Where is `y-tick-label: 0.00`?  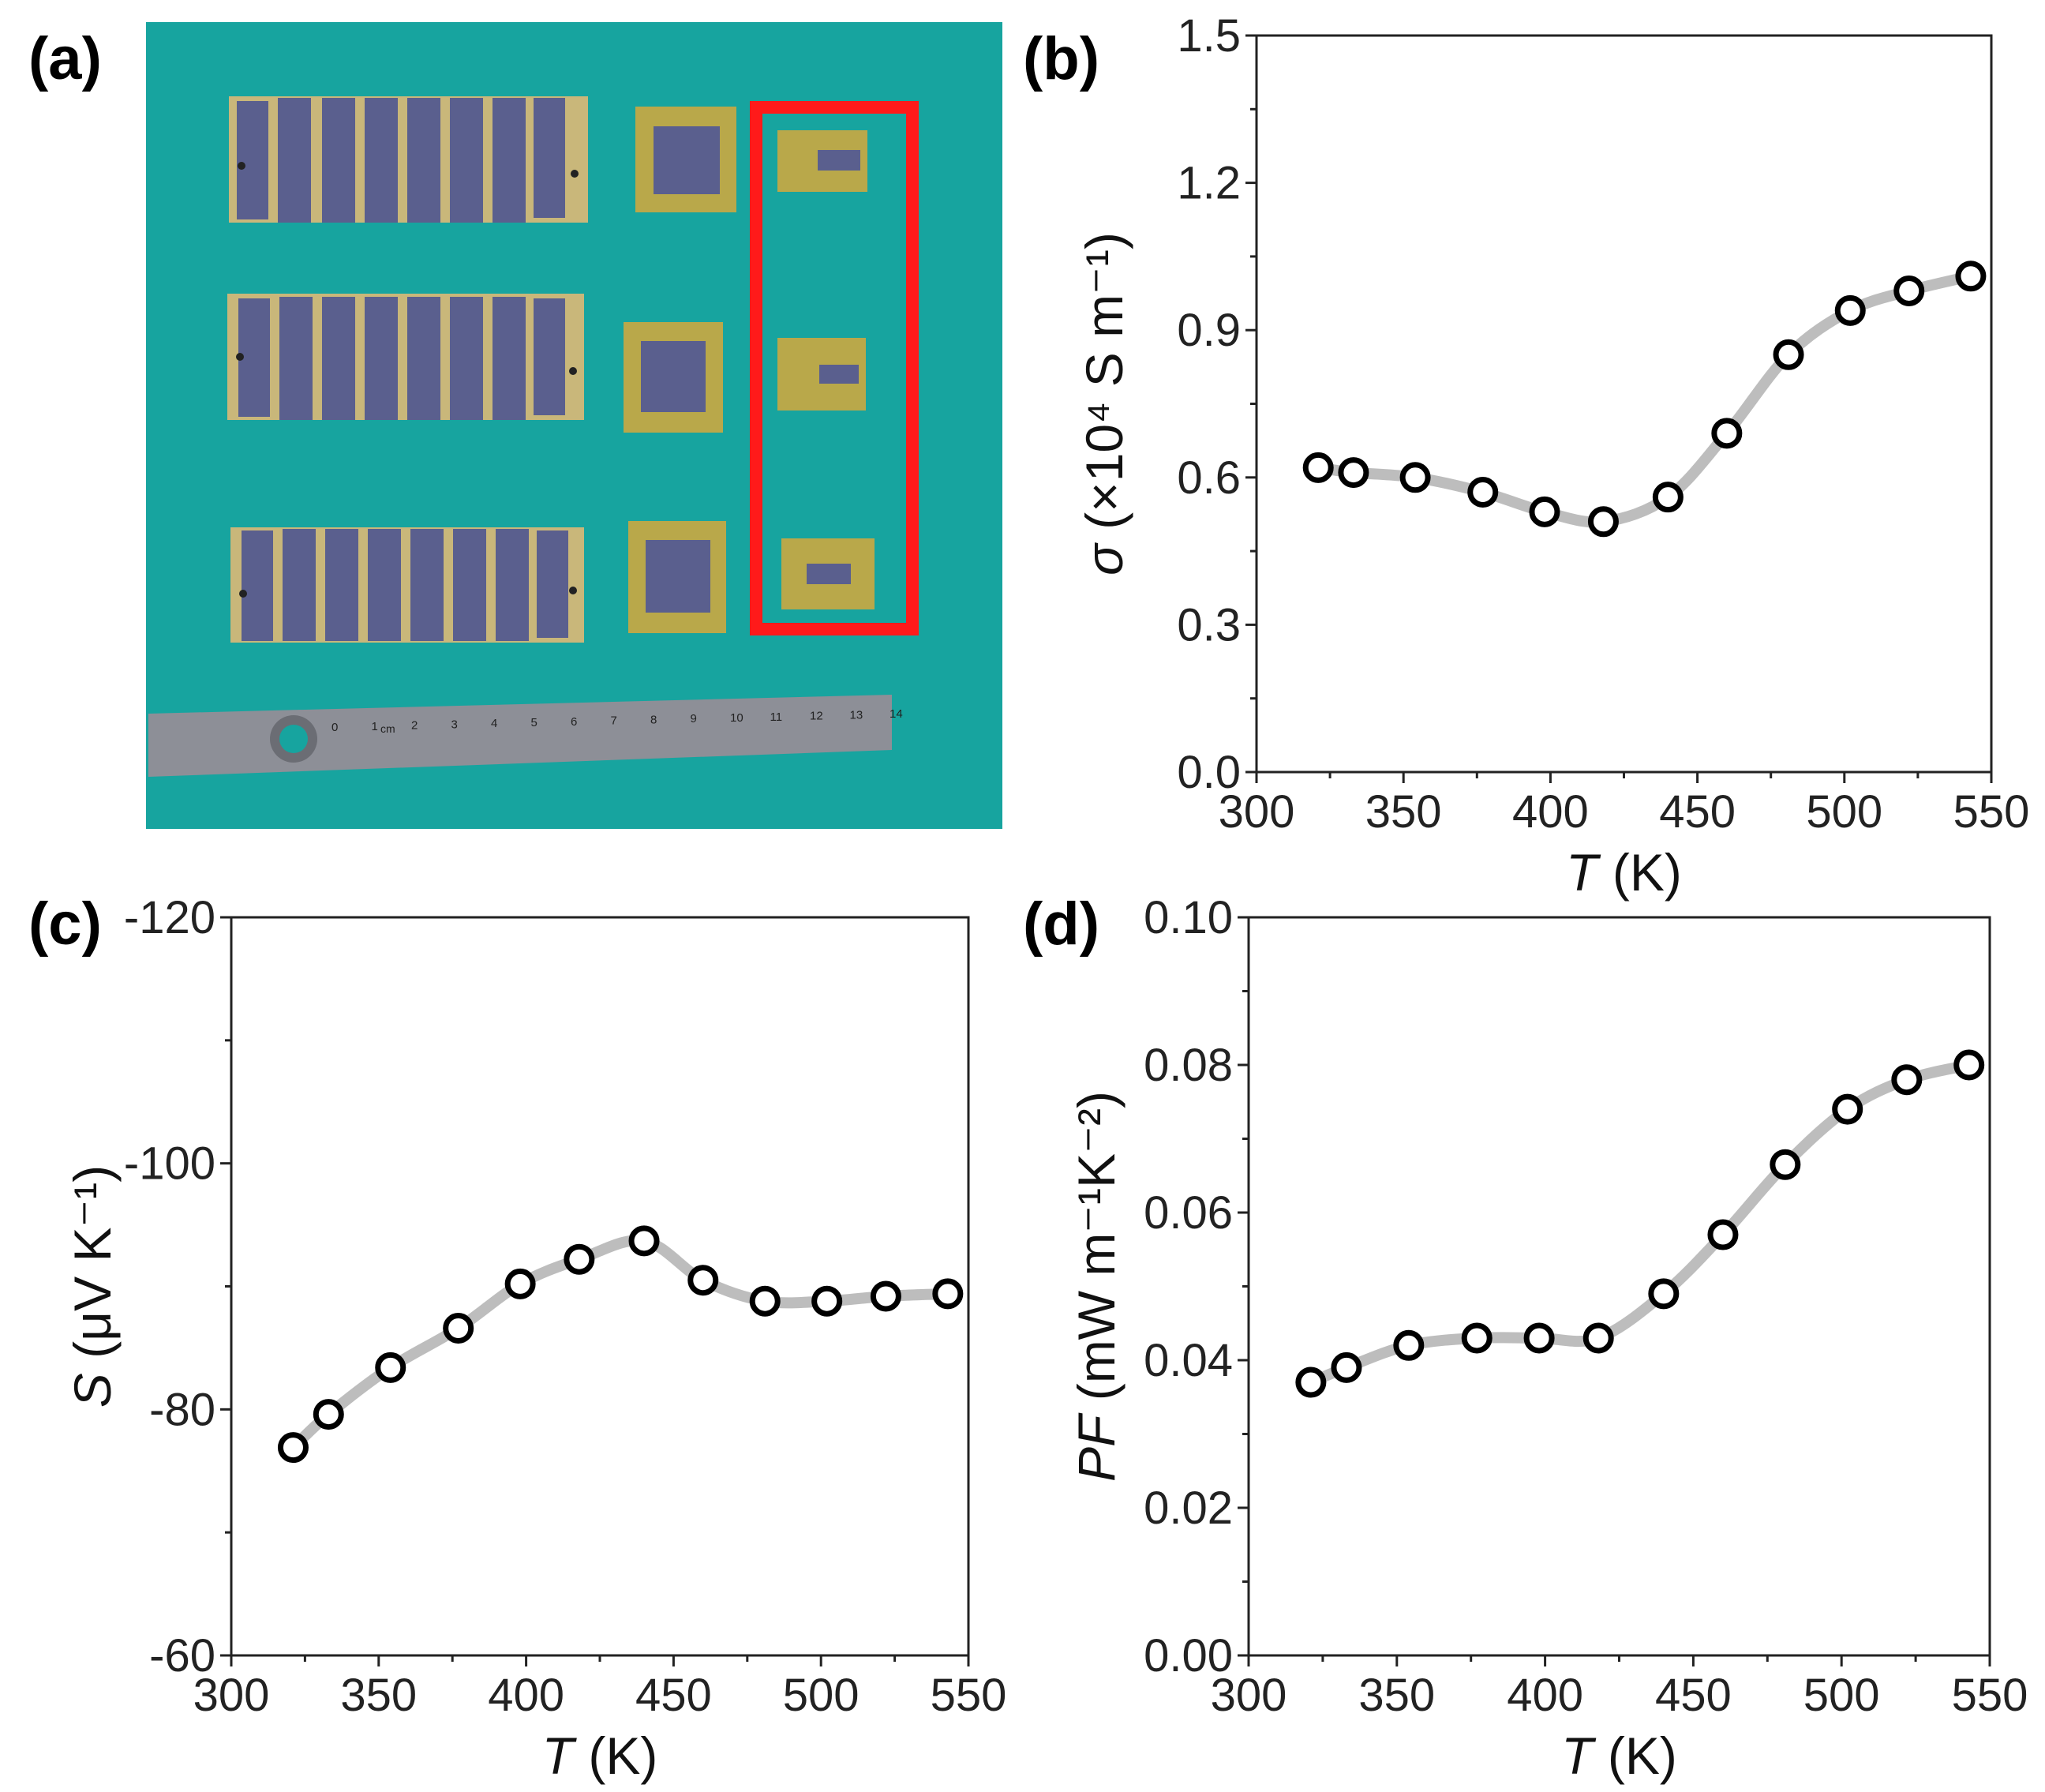
y-tick-label: 0.00 is located at coordinates (1188, 1655).